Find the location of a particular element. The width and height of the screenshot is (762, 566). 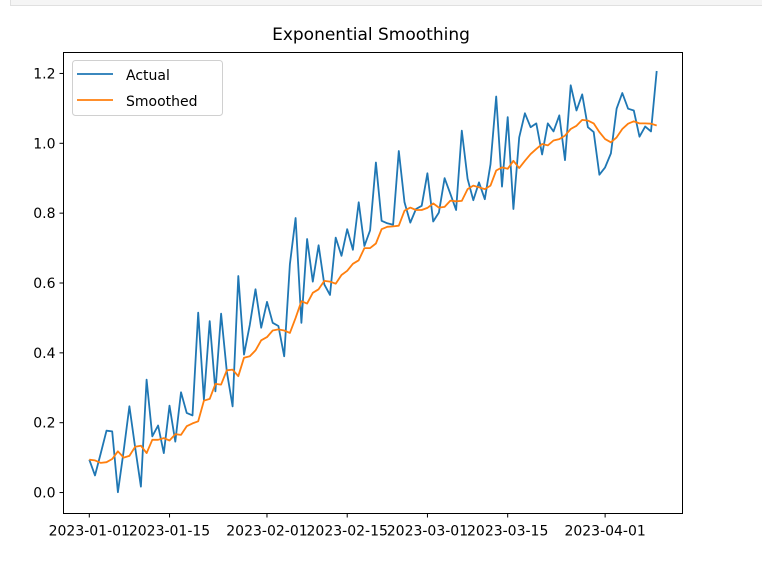

x-tick-label: 2023-01-15 is located at coordinates (169, 532).